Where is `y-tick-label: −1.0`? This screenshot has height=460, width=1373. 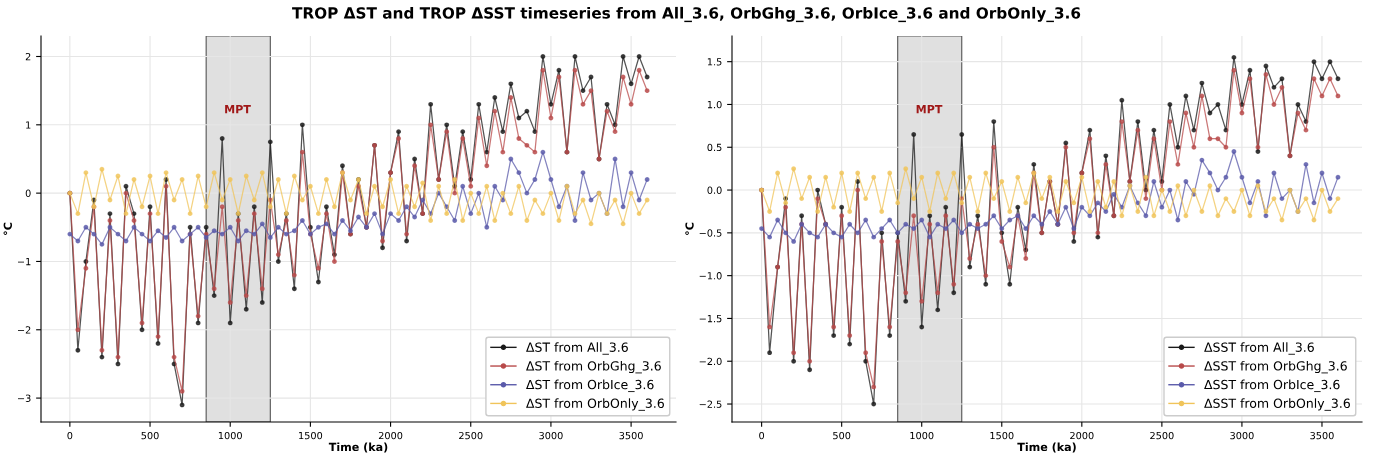 y-tick-label: −1.0 is located at coordinates (710, 276).